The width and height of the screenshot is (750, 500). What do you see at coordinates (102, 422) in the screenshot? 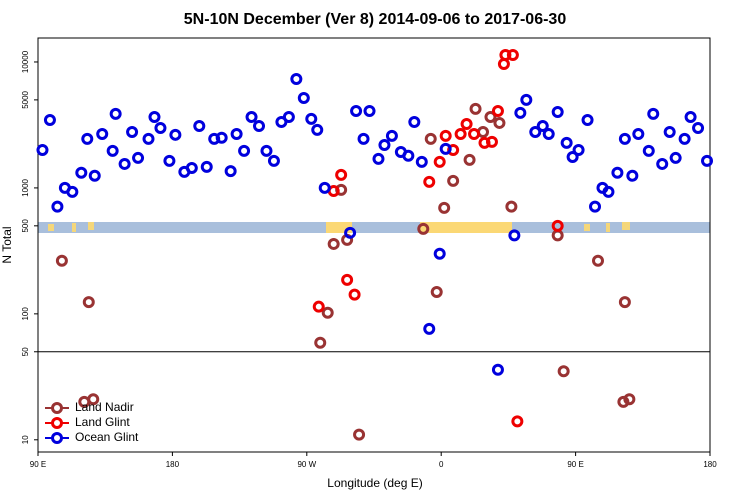
I see `legend-label: Land Glint` at bounding box center [102, 422].